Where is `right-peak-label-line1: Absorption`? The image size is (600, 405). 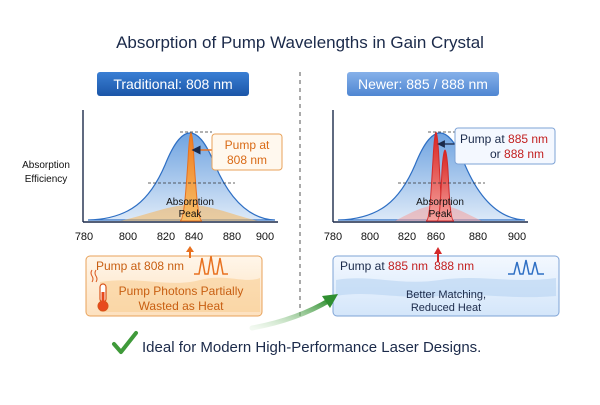 right-peak-label-line1: Absorption is located at coordinates (440, 202).